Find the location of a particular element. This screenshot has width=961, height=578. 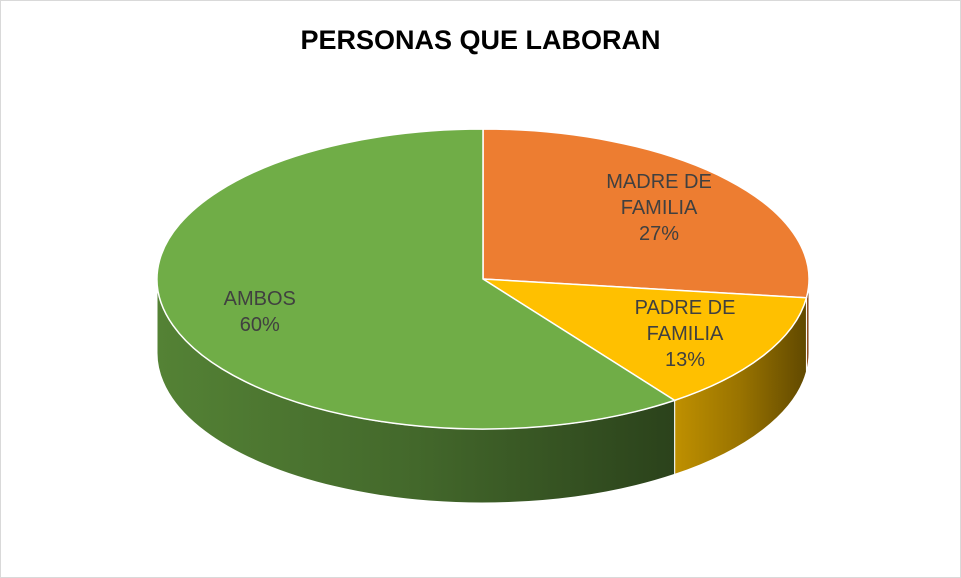

data-label: PADRE DE FAMILIA 13% is located at coordinates (685, 334).